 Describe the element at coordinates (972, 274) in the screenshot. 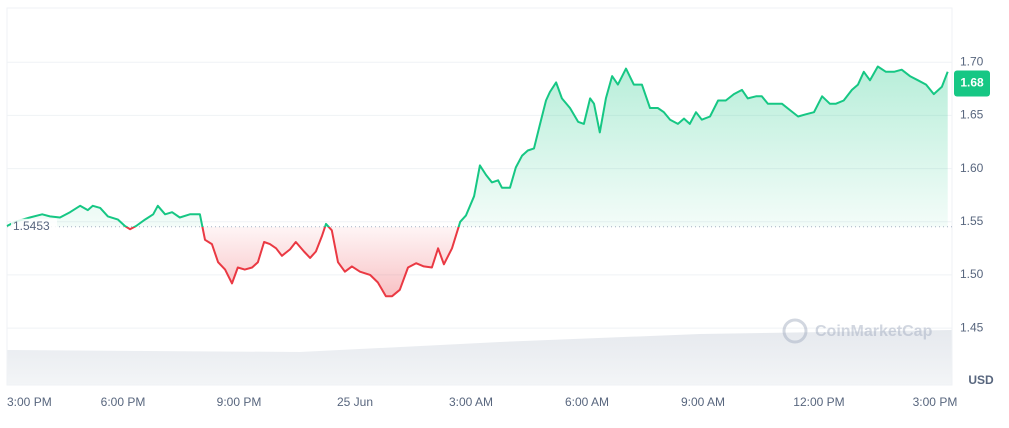

I see `y-tick-label: 1.50` at that location.